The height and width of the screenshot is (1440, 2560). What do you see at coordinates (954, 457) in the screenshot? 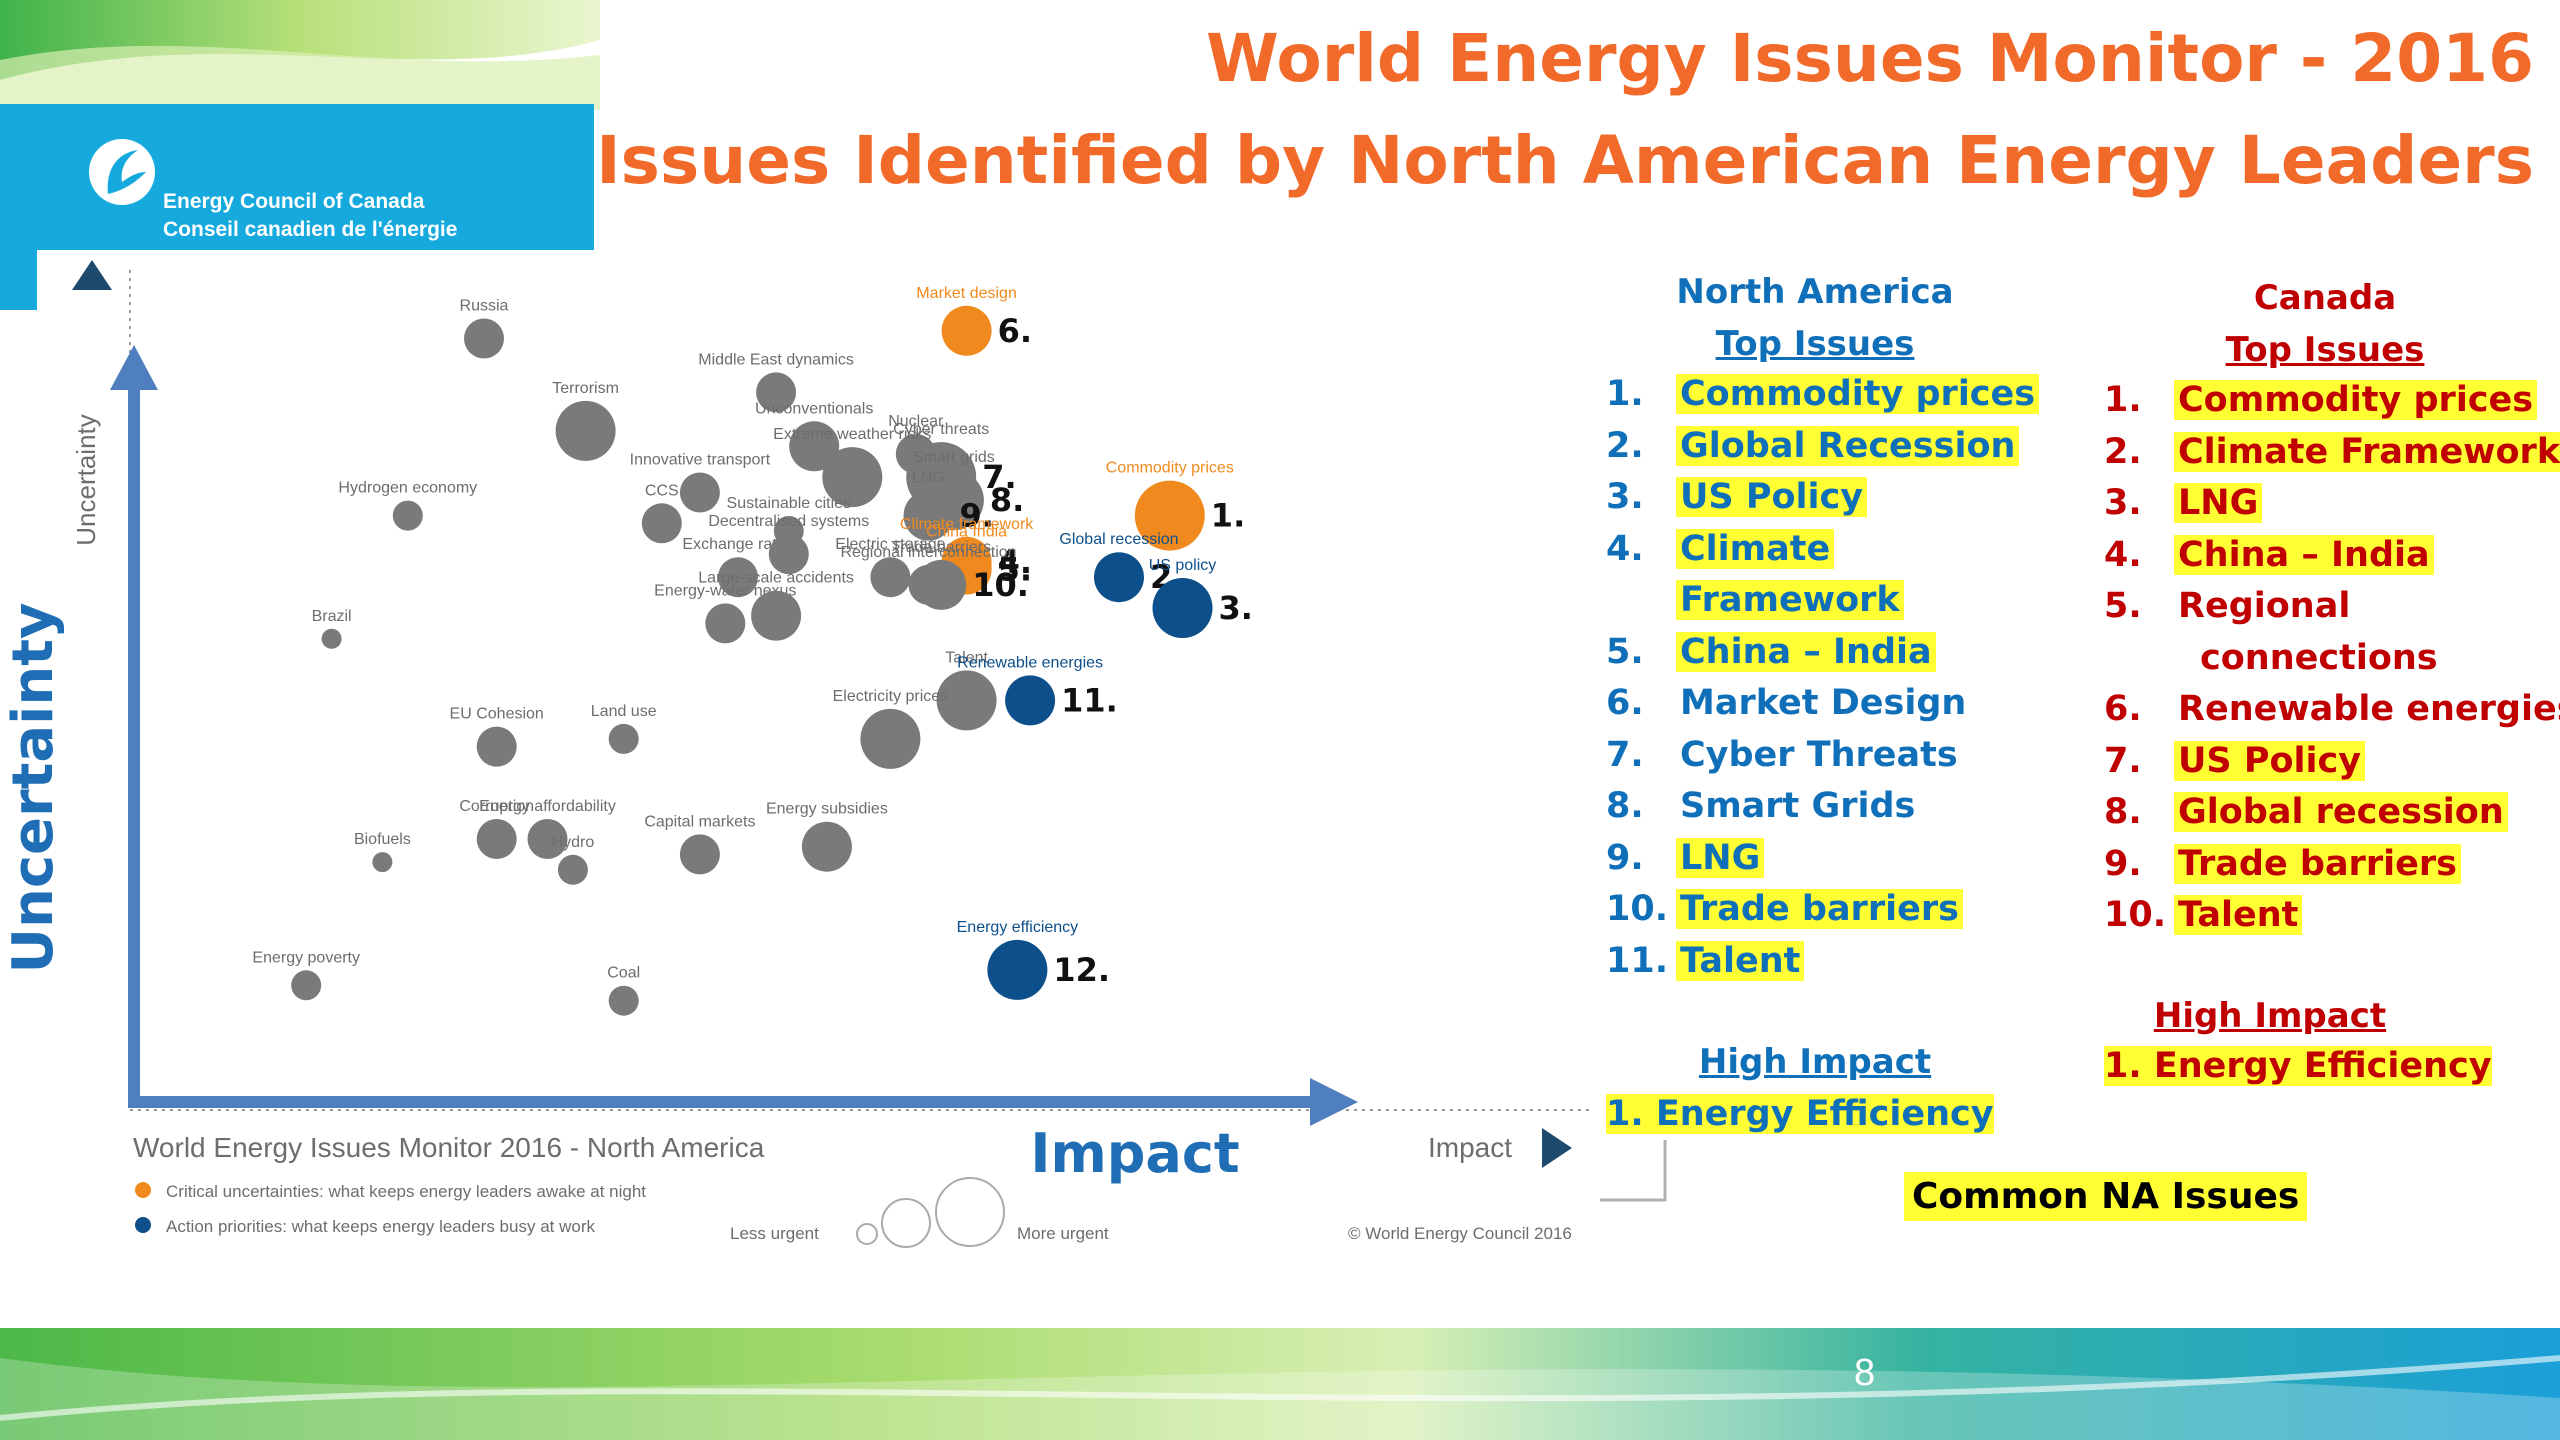
I see `bubble-label-10: Smart grids` at bounding box center [954, 457].